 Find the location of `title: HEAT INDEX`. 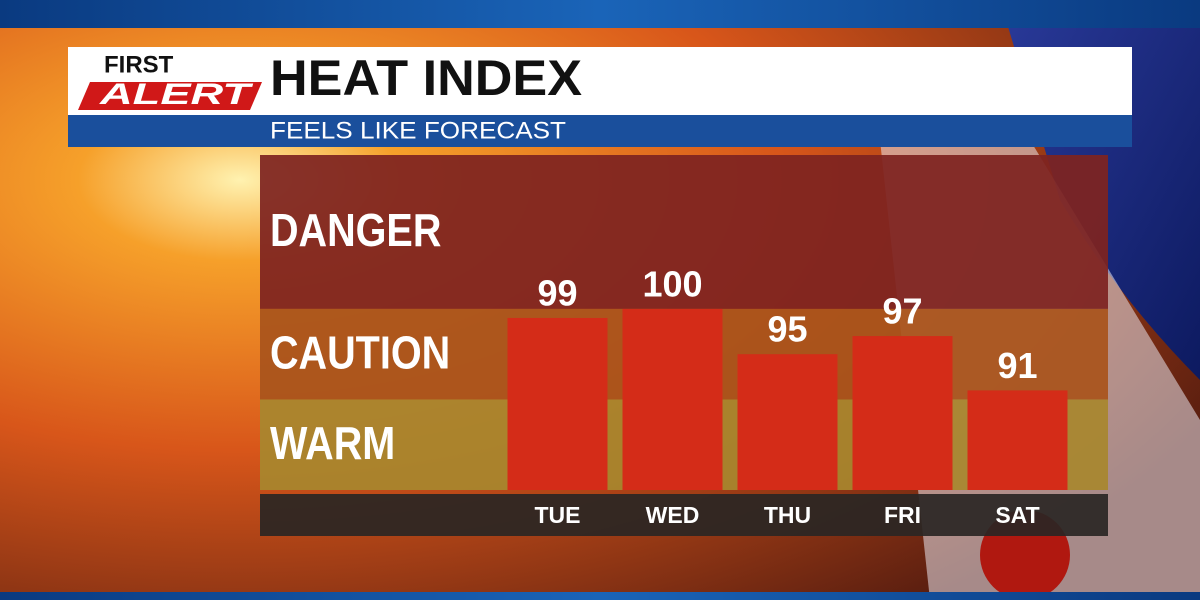

title: HEAT INDEX is located at coordinates (426, 78).